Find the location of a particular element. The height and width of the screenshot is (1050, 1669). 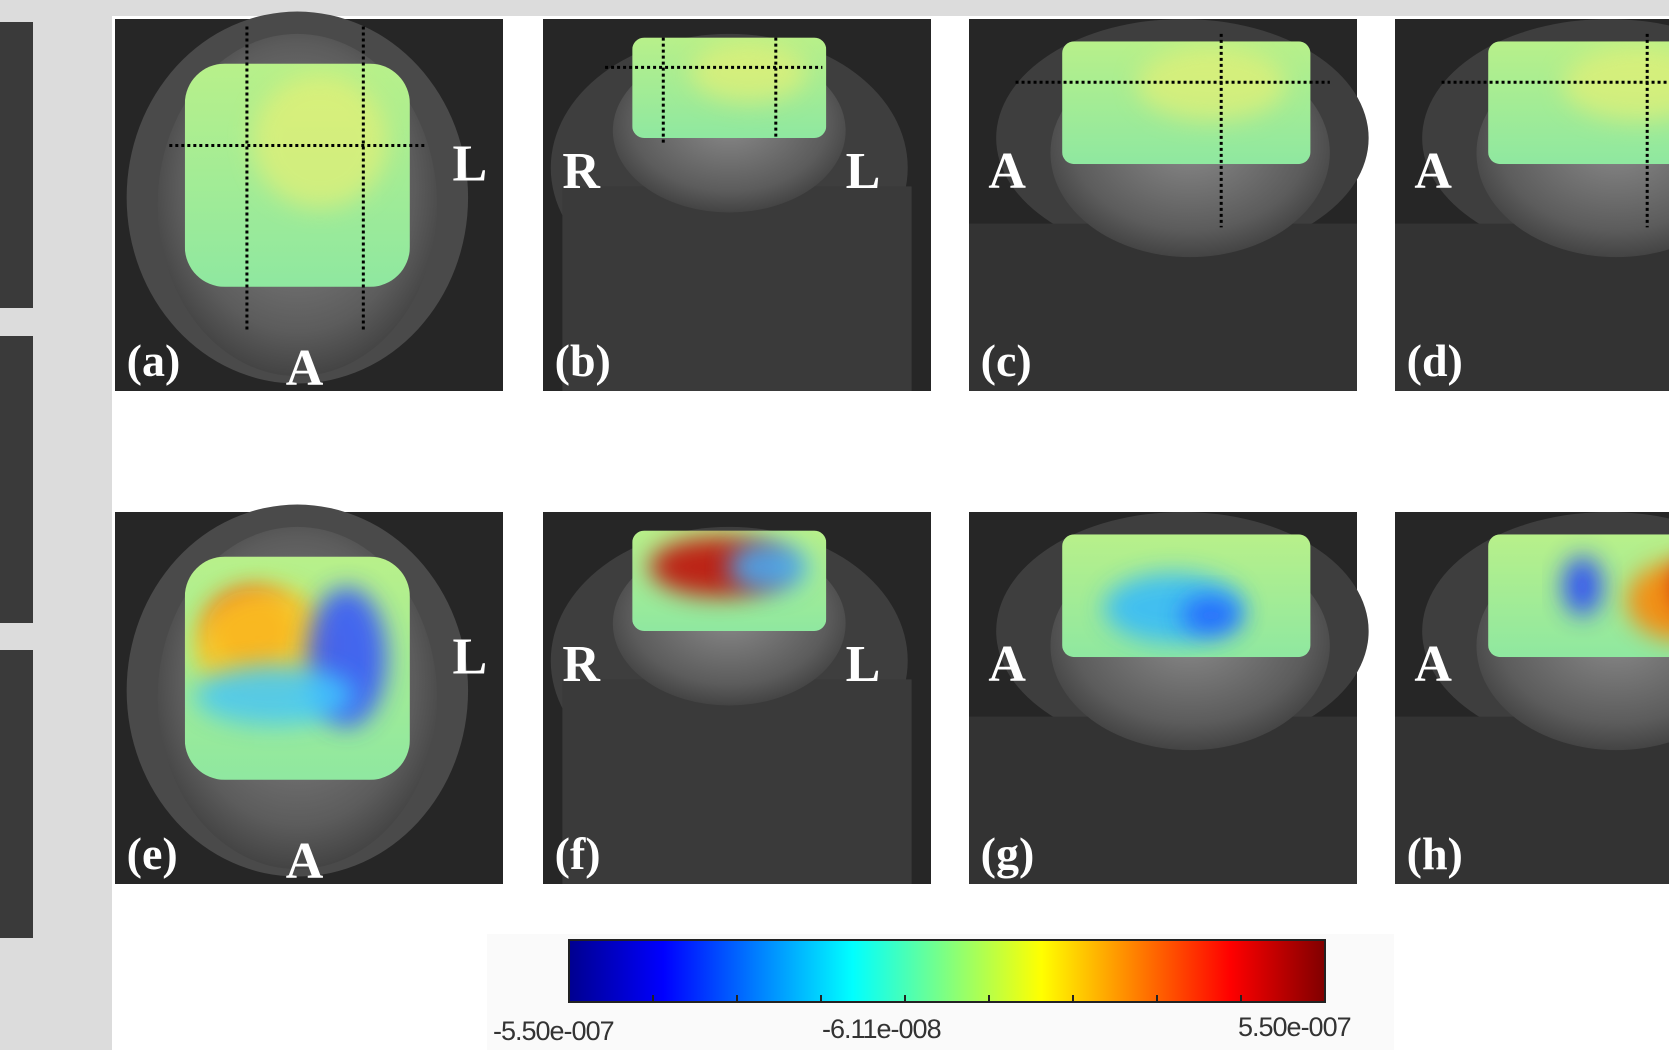

colorbar-label: -6.11e-008 is located at coordinates (881, 1029).